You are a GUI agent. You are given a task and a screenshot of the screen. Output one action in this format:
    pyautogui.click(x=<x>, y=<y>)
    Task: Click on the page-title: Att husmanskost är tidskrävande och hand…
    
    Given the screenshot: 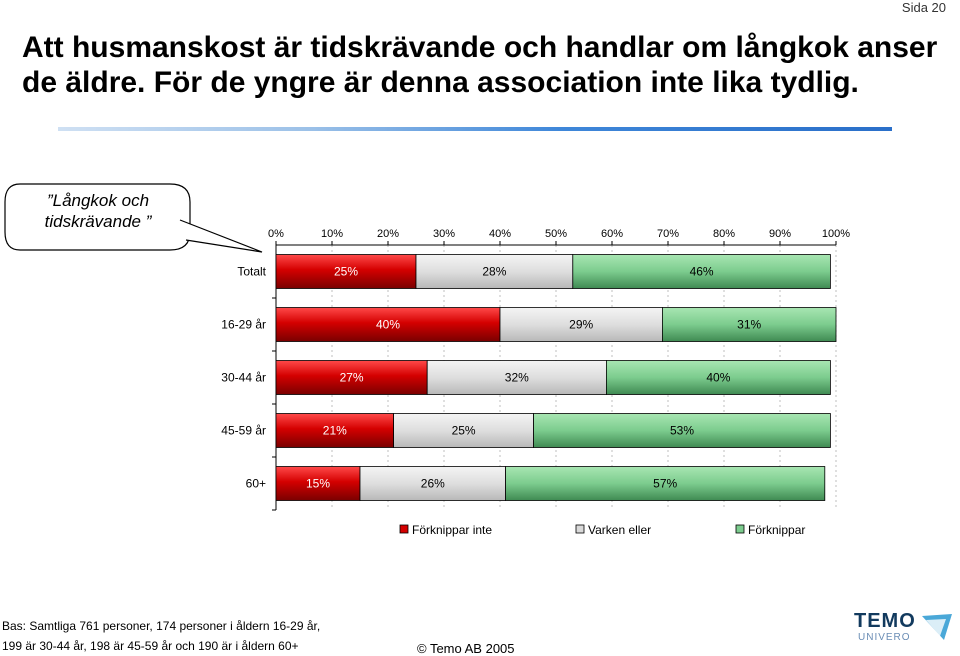 What is the action you would take?
    pyautogui.click(x=487, y=65)
    